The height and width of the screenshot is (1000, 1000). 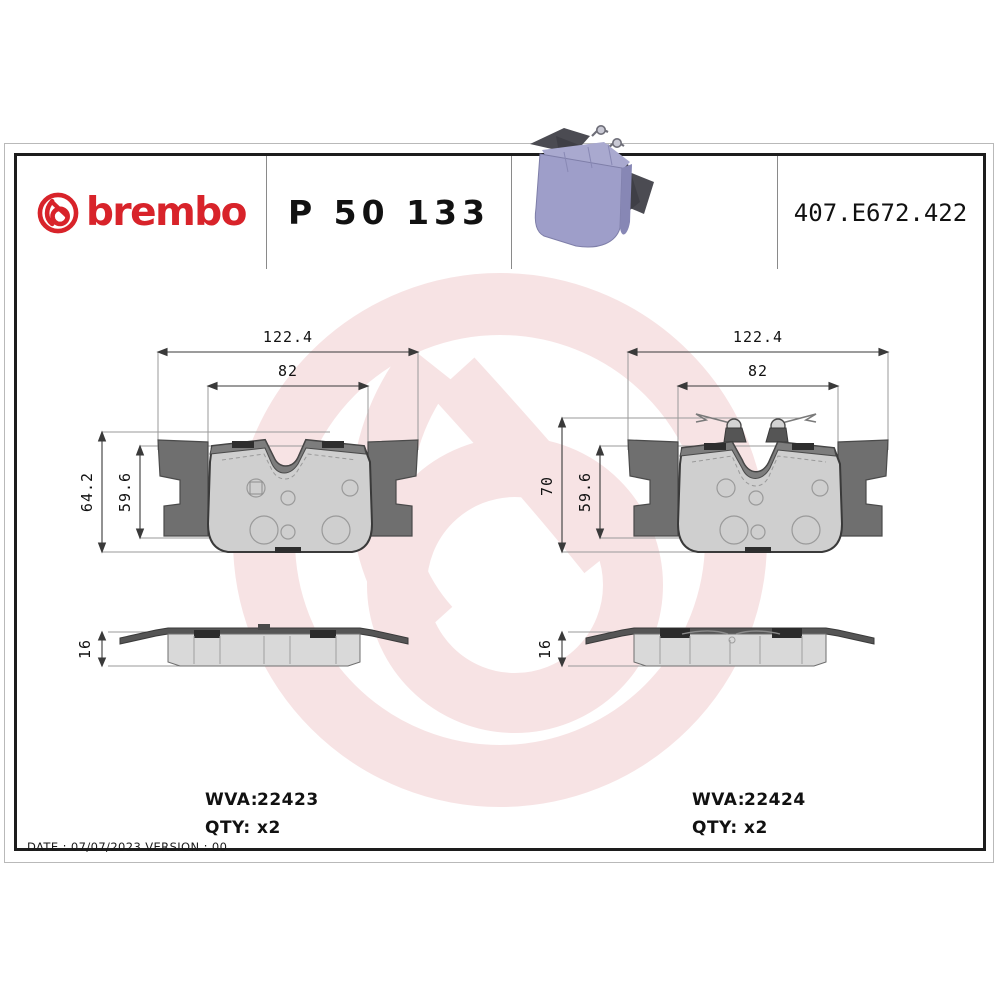 I want to click on brand-cell: brembo, so click(x=142, y=212).